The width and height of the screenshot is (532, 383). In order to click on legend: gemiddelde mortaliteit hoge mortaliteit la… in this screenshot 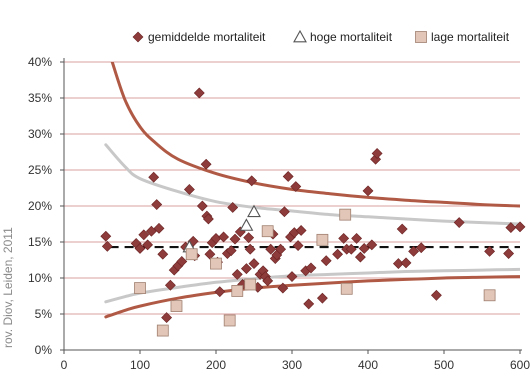, I will do `click(321, 36)`.